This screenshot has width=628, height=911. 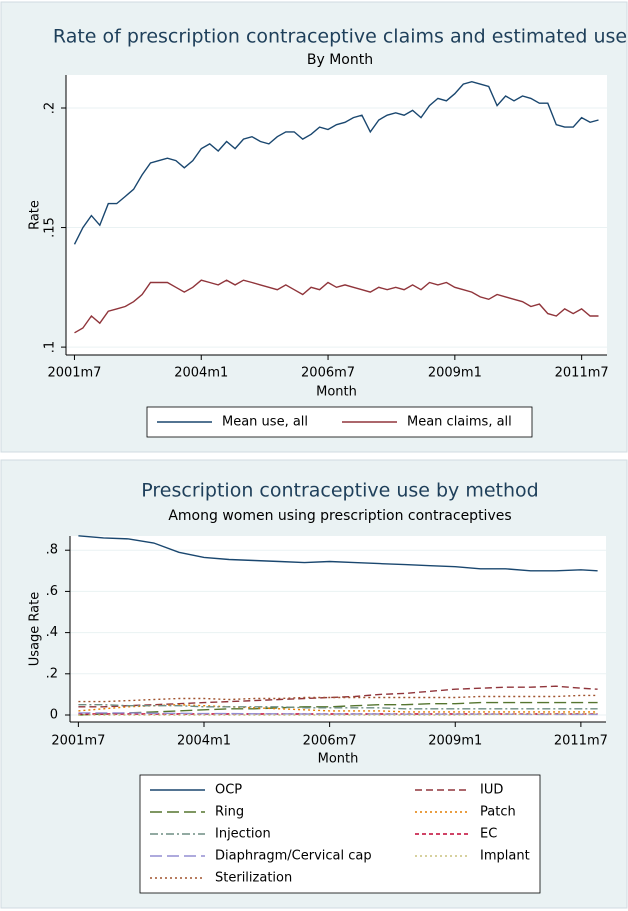 I want to click on y-axis-title: Rate, so click(x=35, y=215).